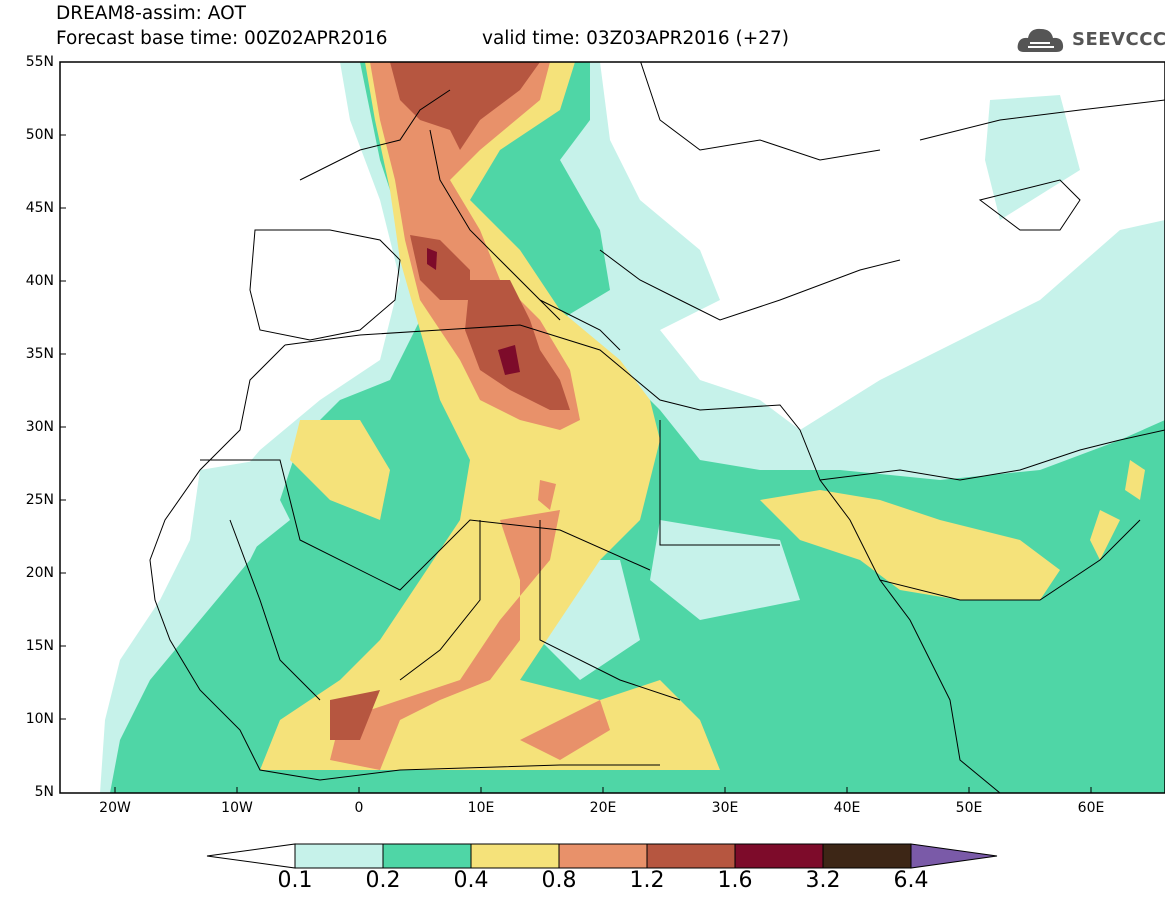 This screenshot has width=1165, height=905. What do you see at coordinates (1118, 39) in the screenshot?
I see `logo-text: SEEVCCC` at bounding box center [1118, 39].